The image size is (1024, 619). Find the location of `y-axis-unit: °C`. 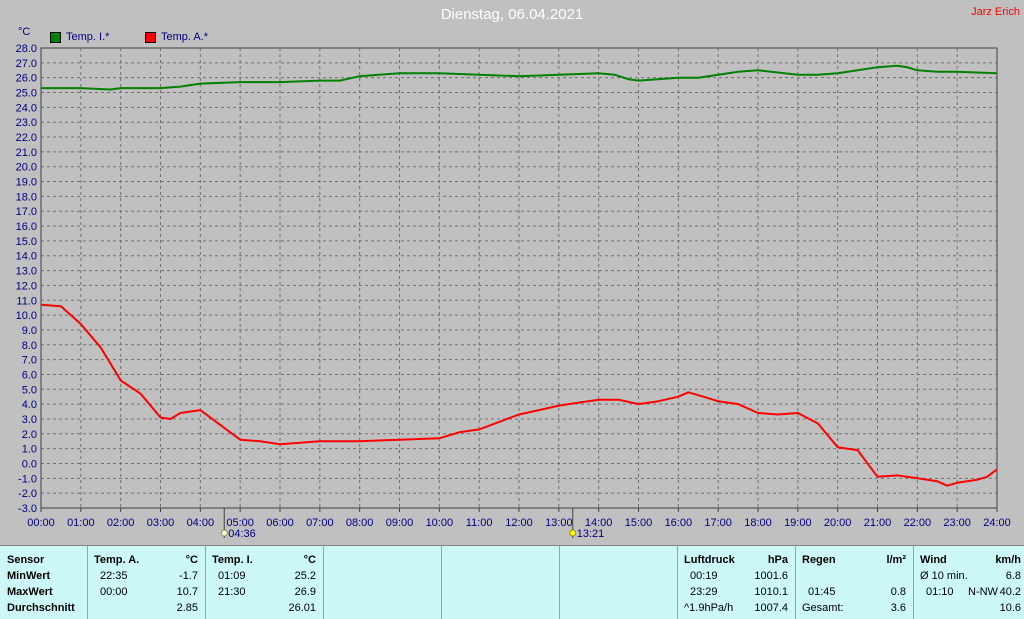

y-axis-unit: °C is located at coordinates (24, 32).